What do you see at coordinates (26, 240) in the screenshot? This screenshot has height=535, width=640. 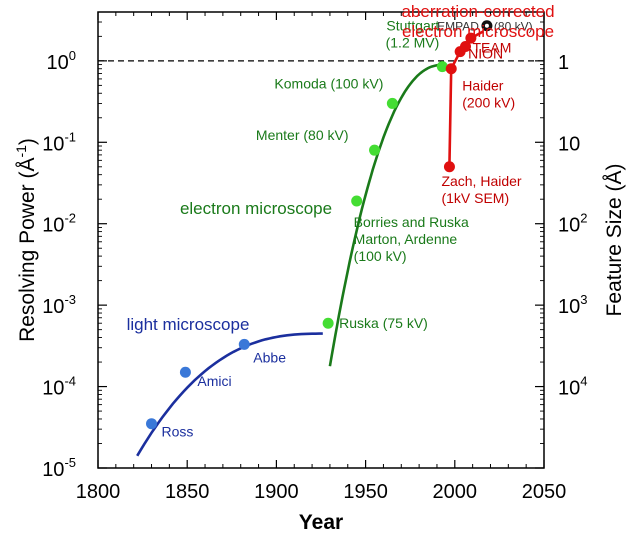 I see `y-axis-title: Resolving Power (Å-1)` at bounding box center [26, 240].